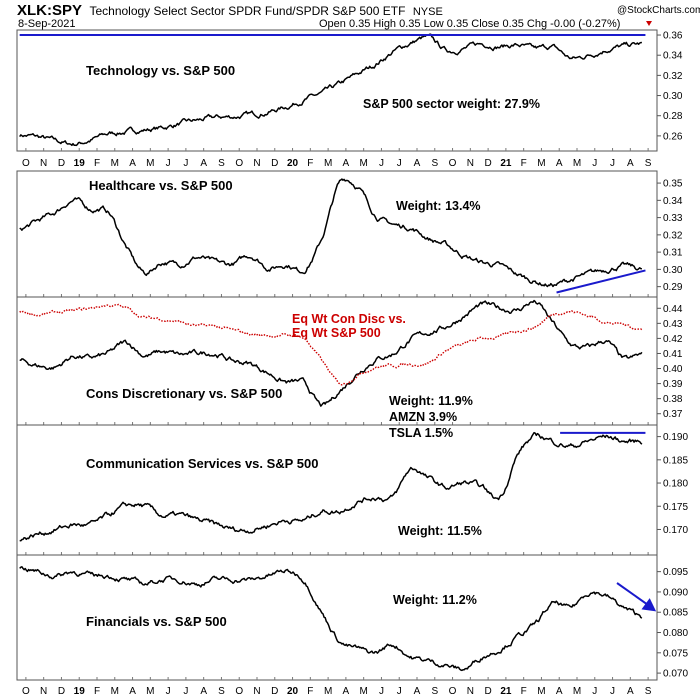 This screenshot has height=700, width=700. What do you see at coordinates (675, 507) in the screenshot?
I see `y-tick-label: 0.175` at bounding box center [675, 507].